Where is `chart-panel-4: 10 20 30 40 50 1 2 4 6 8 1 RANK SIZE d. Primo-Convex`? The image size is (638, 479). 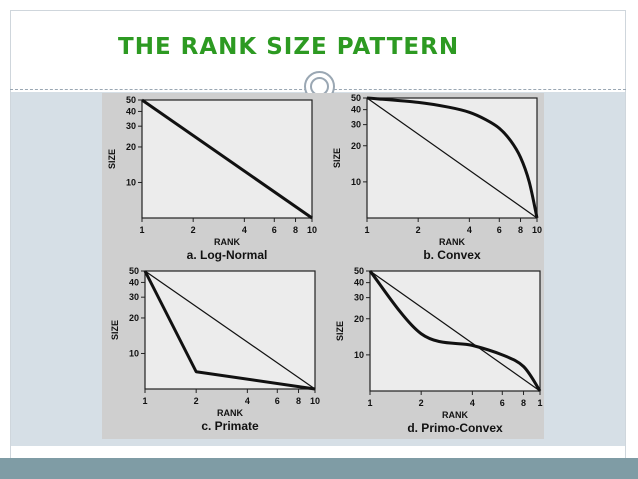 chart-panel-4: 10 20 30 40 50 1 2 4 6 8 1 RANK SIZE d. Primo-Convex is located at coordinates (439, 350).